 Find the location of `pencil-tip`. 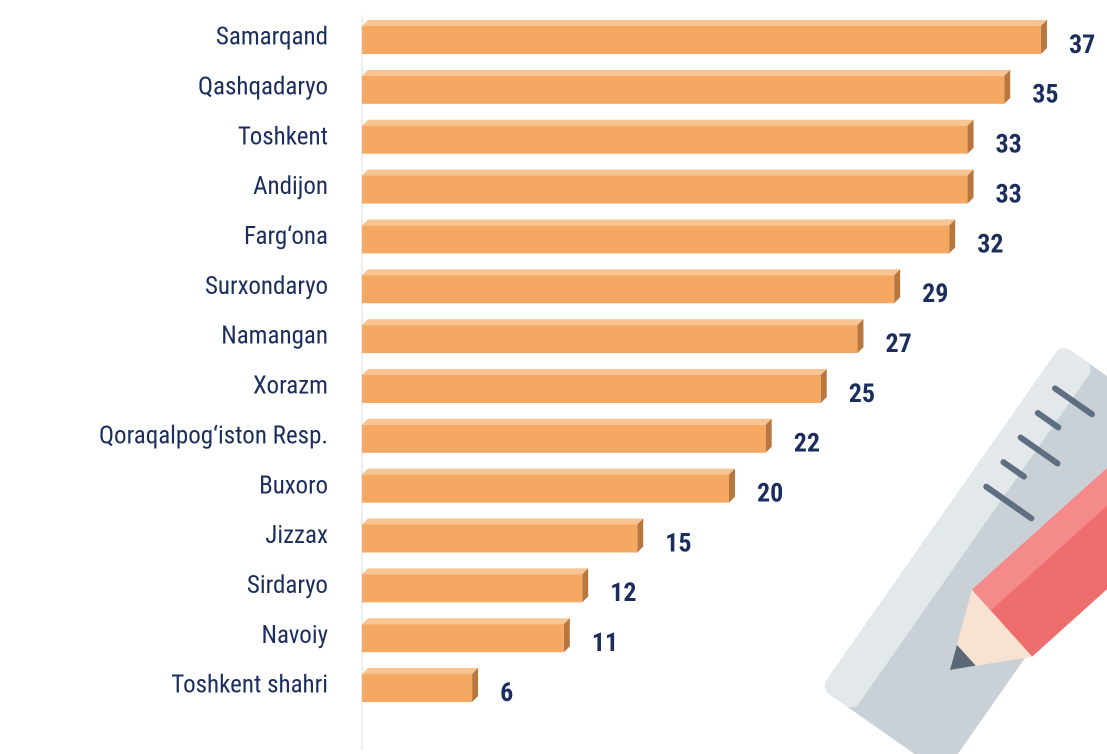

pencil-tip is located at coordinates (963, 657).